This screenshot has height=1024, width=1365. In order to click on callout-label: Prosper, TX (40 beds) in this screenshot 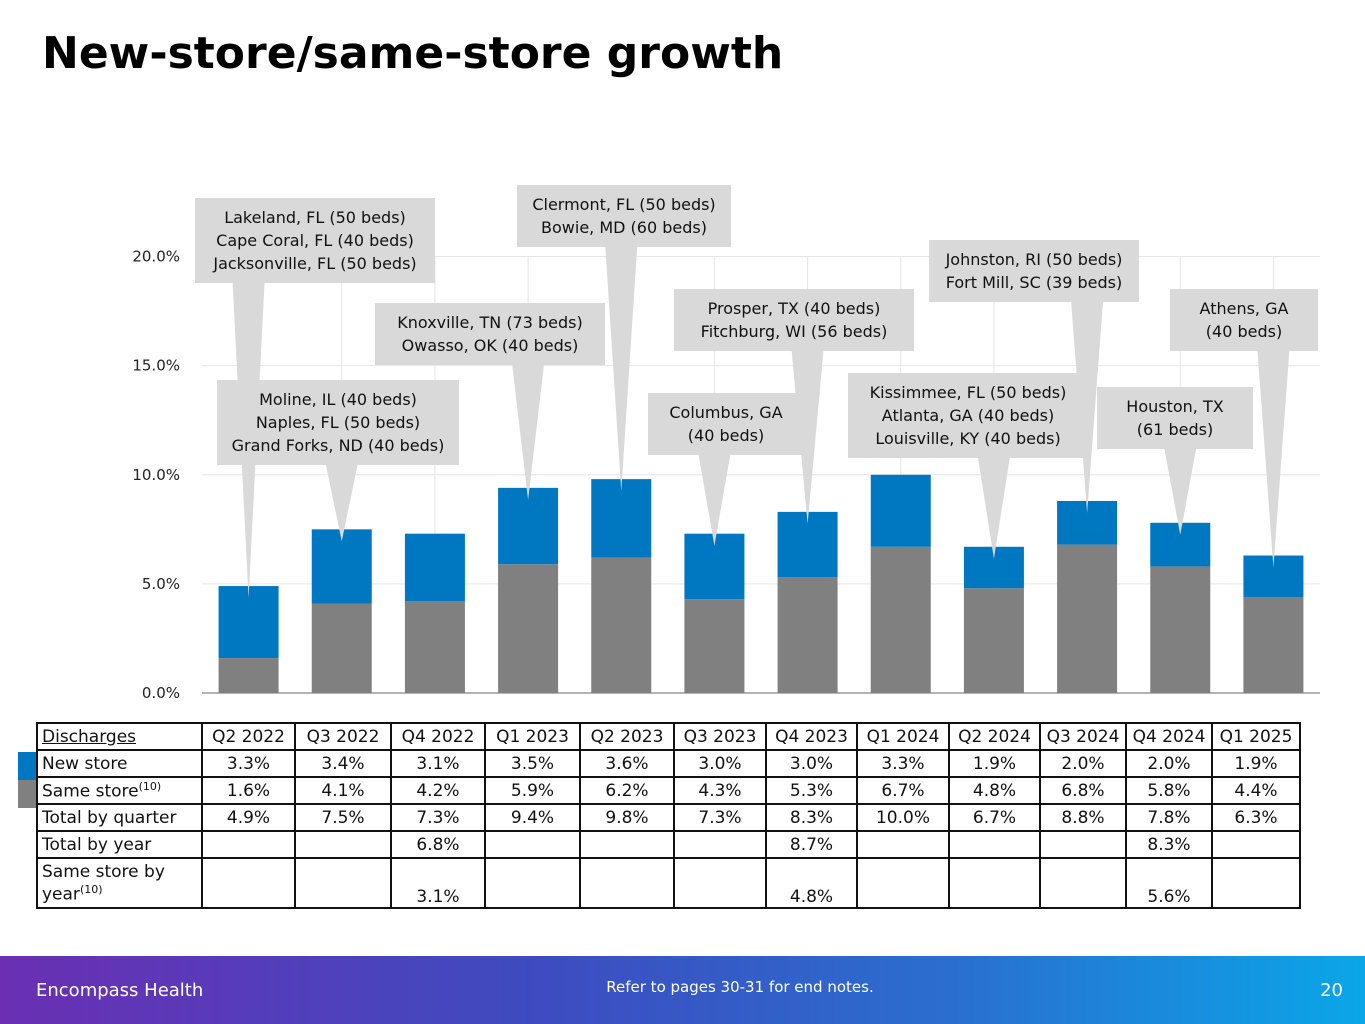, I will do `click(794, 308)`.